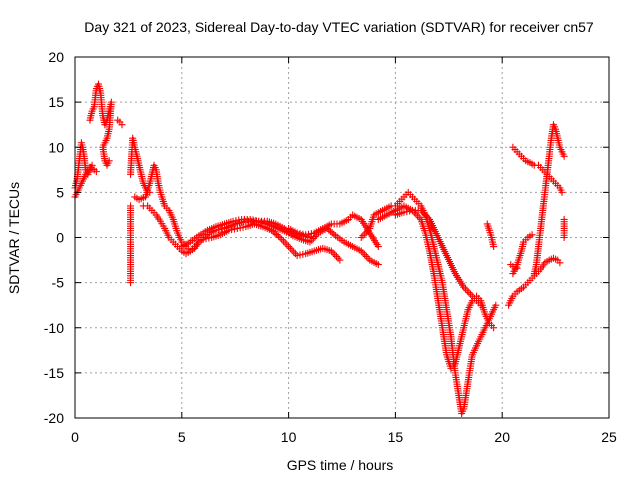  Describe the element at coordinates (549, 199) in the screenshot. I see `series-sat-s` at that location.